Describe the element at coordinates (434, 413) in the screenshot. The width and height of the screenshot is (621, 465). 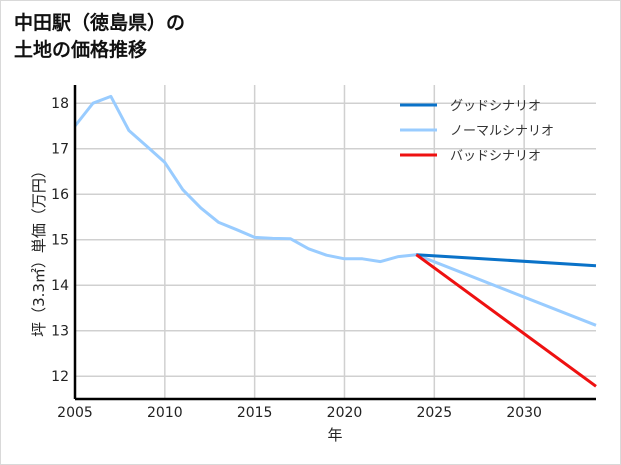
I see `x-tick-label: 2025` at that location.